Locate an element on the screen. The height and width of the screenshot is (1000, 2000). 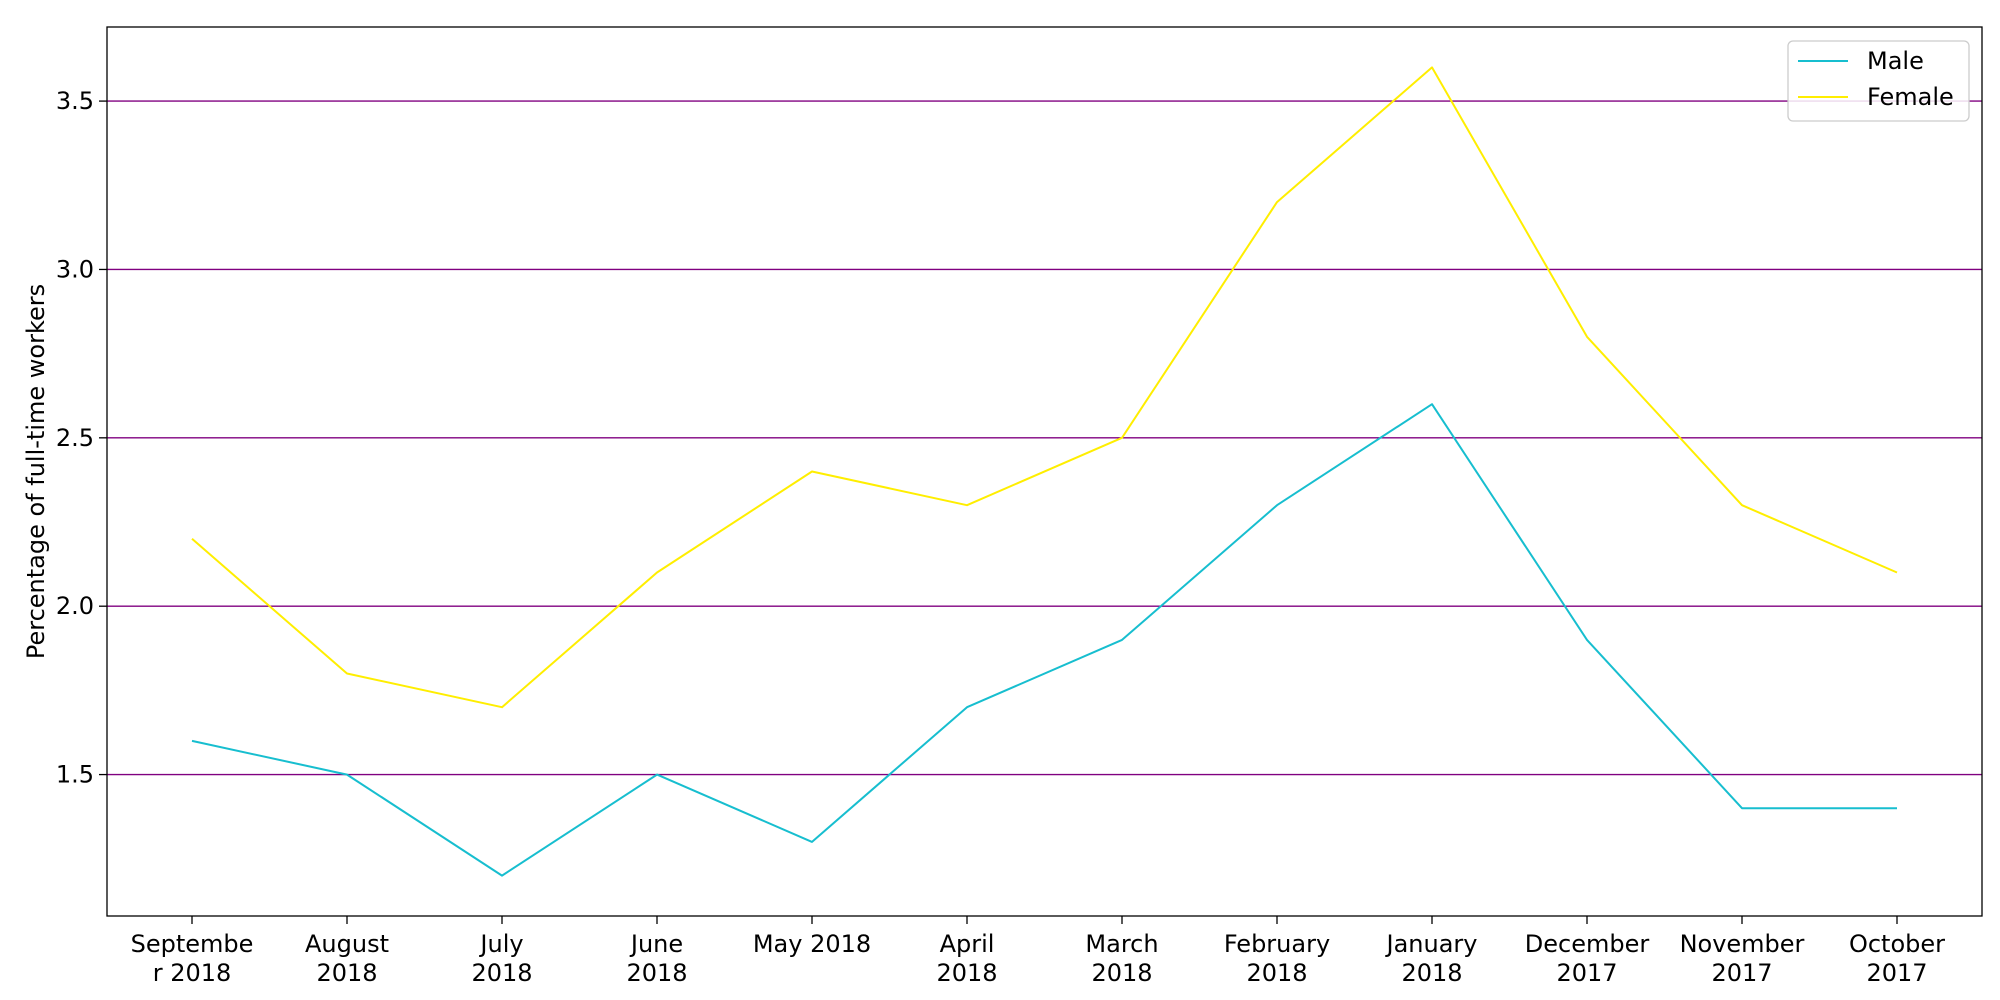
x-tick-label-5: April 2018 is located at coordinates (966, 958).